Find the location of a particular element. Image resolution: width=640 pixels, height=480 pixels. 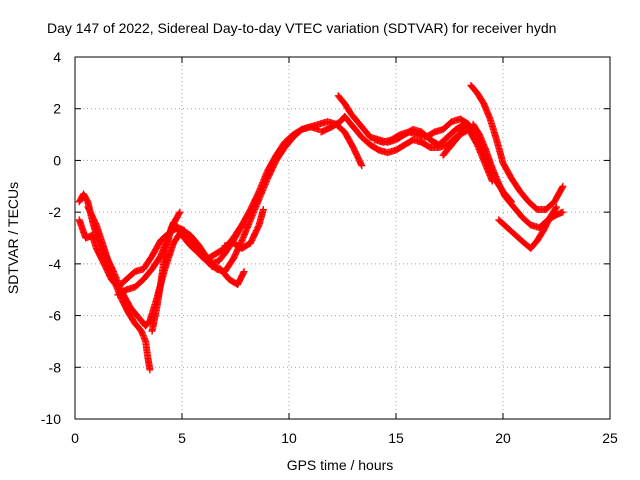

x-tick-label: 5 is located at coordinates (182, 438).